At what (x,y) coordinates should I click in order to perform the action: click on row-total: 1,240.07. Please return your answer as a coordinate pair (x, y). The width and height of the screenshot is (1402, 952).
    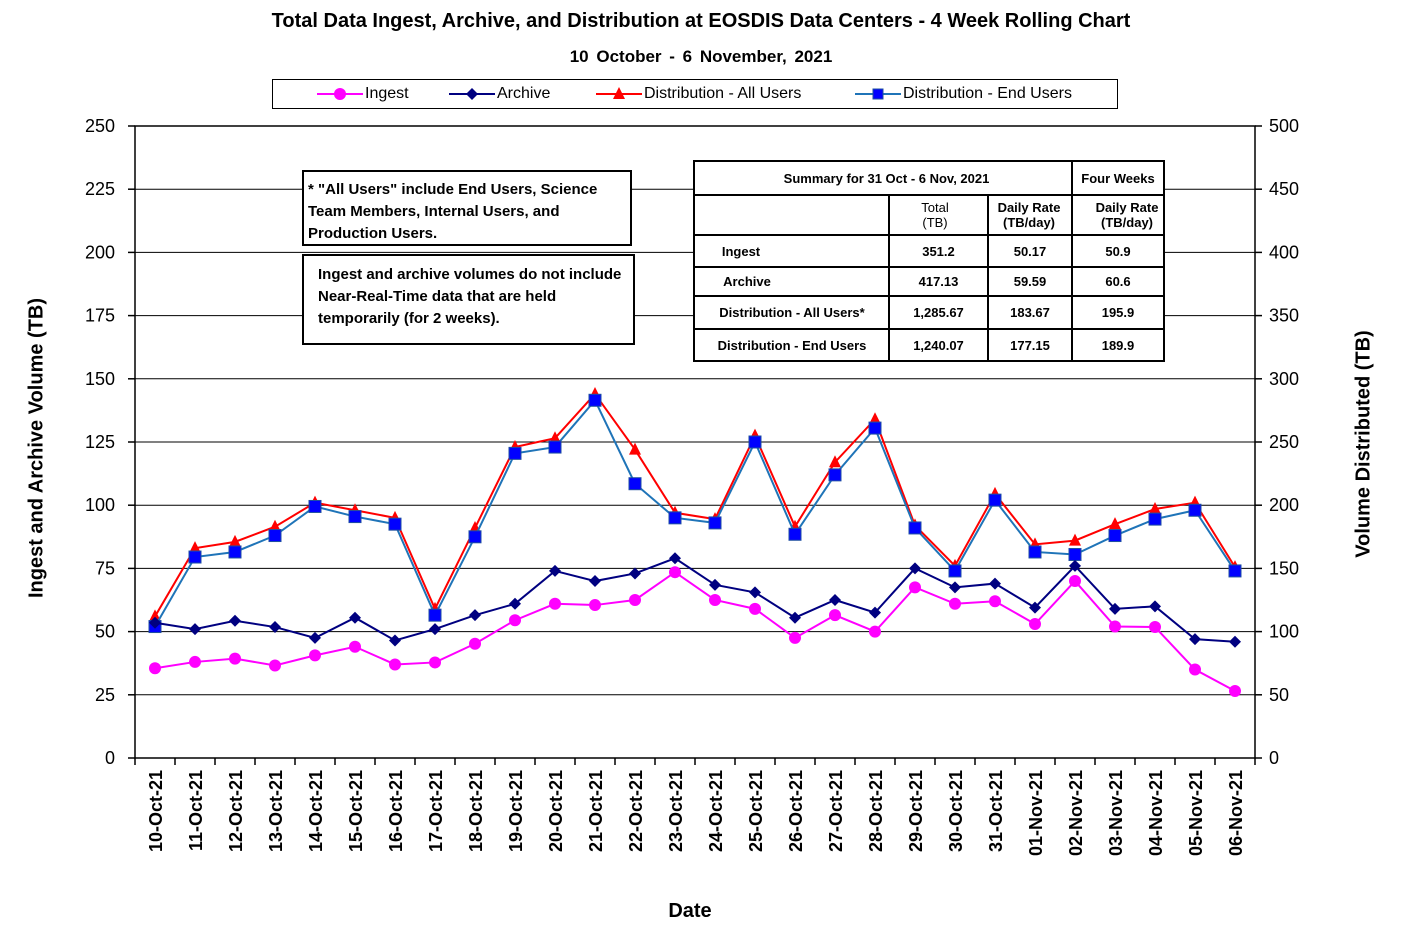
    Looking at the image, I should click on (938, 345).